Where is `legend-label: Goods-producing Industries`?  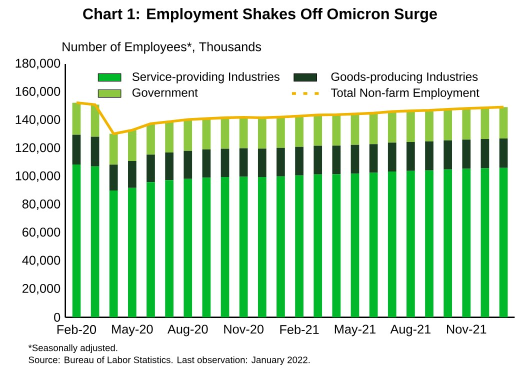 legend-label: Goods-producing Industries is located at coordinates (404, 78).